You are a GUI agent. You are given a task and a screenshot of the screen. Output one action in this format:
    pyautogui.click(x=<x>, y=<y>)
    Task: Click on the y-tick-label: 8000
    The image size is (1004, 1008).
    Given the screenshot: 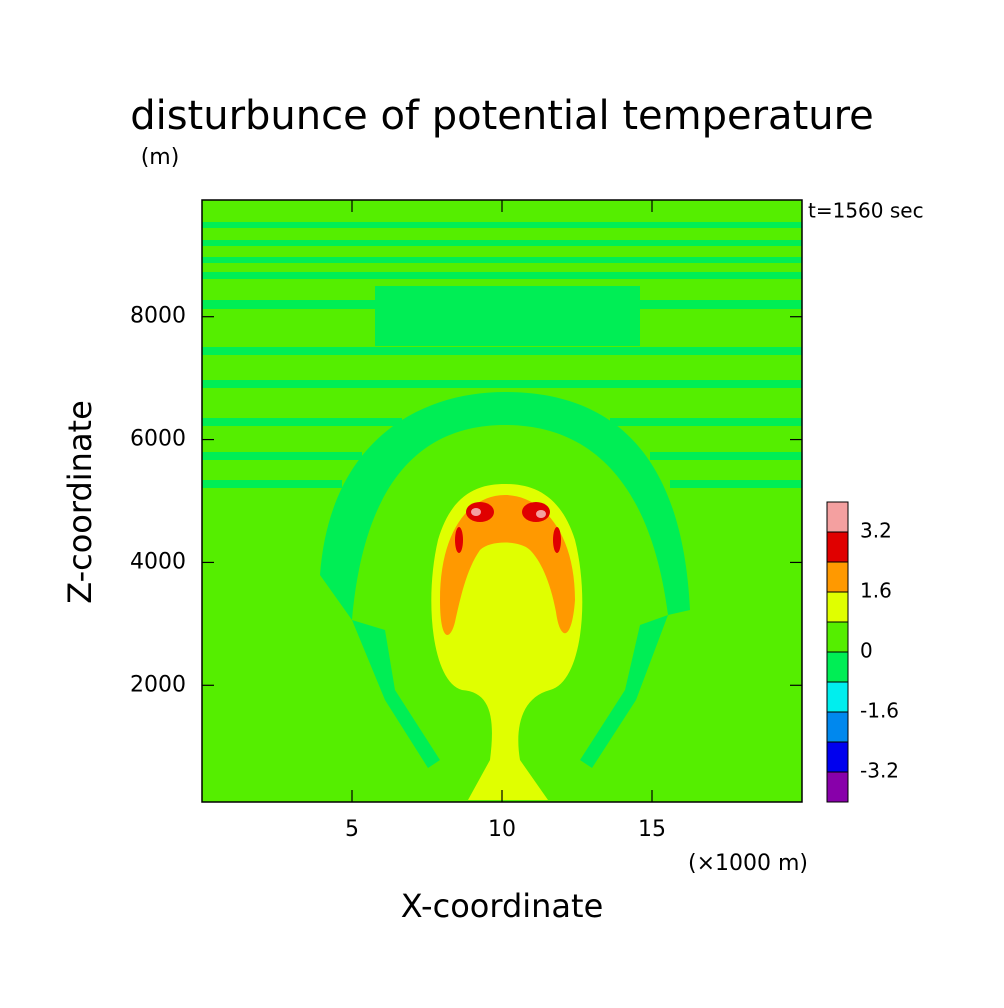 What is the action you would take?
    pyautogui.click(x=158, y=316)
    